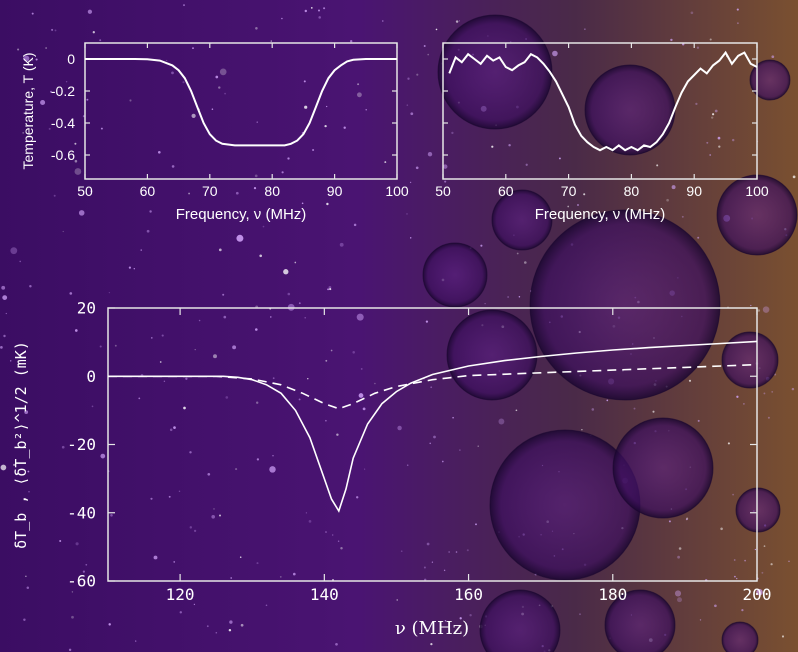 Image resolution: width=798 pixels, height=652 pixels. What do you see at coordinates (324, 594) in the screenshot?
I see `x-tick-label: 140` at bounding box center [324, 594].